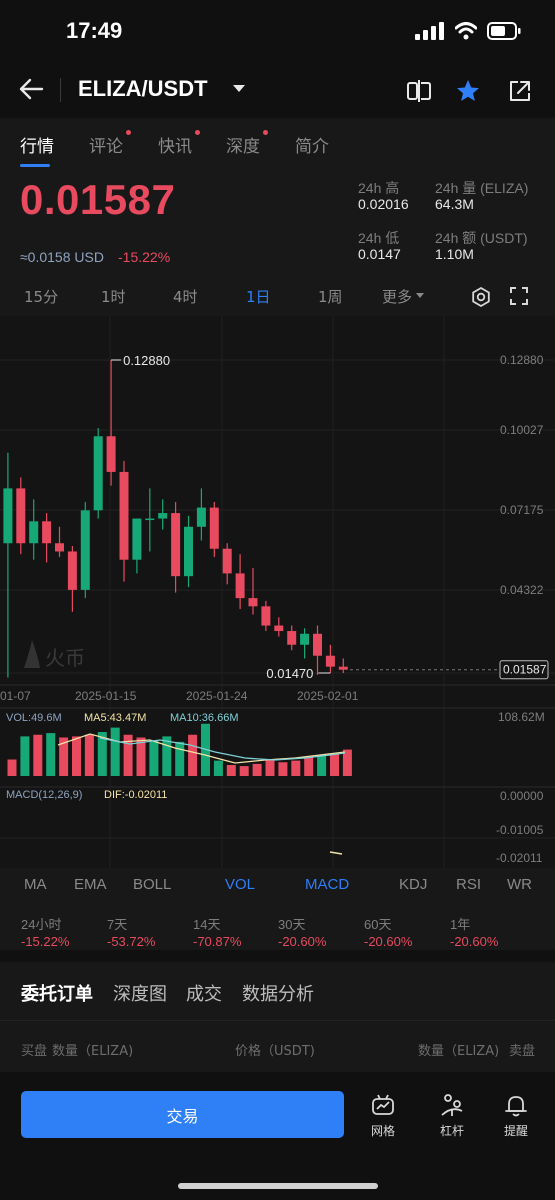 The height and width of the screenshot is (1200, 555). I want to click on nav-divider, so click(60, 90).